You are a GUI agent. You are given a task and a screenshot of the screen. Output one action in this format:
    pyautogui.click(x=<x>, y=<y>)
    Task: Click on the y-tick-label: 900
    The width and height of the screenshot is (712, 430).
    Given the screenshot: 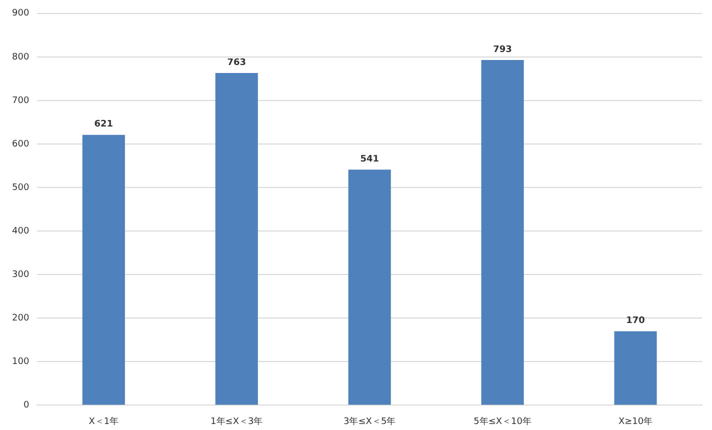 What is the action you would take?
    pyautogui.click(x=21, y=13)
    